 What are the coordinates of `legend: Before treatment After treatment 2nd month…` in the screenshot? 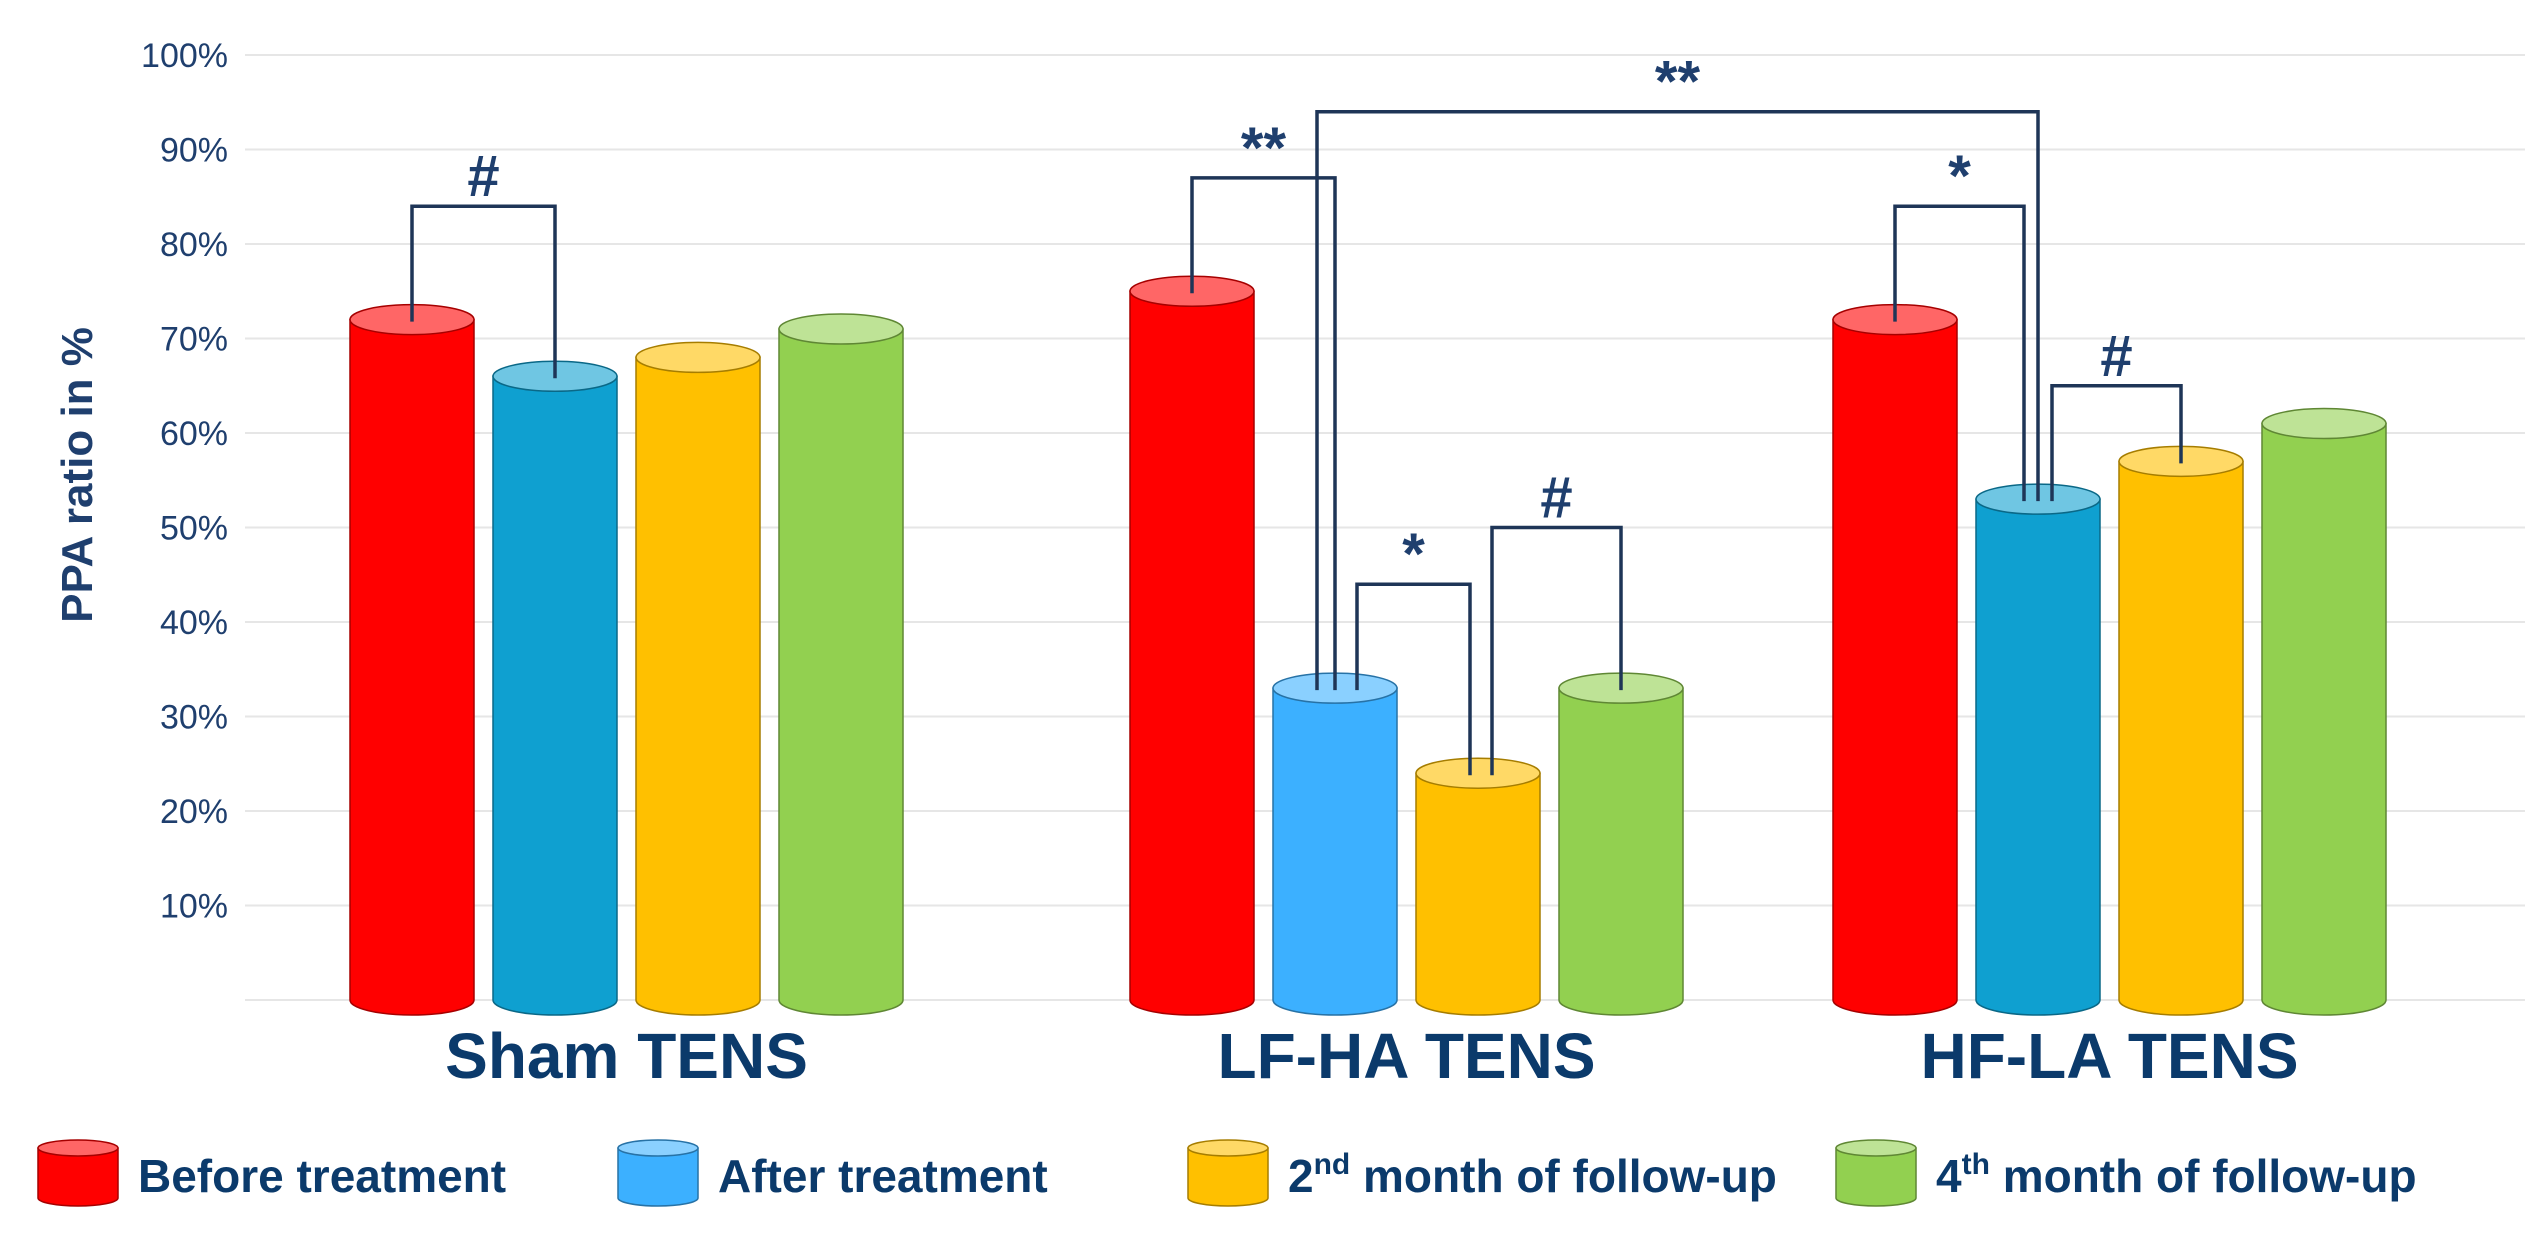 It's located at (1227, 1173).